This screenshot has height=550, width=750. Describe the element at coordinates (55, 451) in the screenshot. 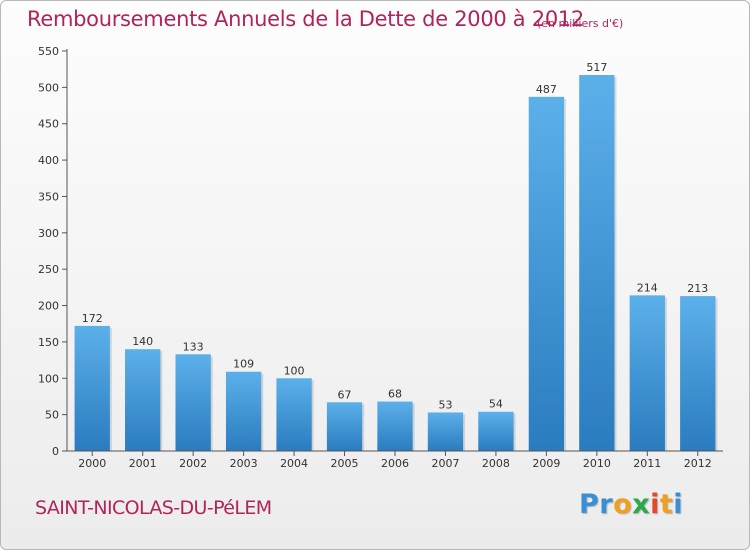

I see `y-tick-label: 0` at that location.